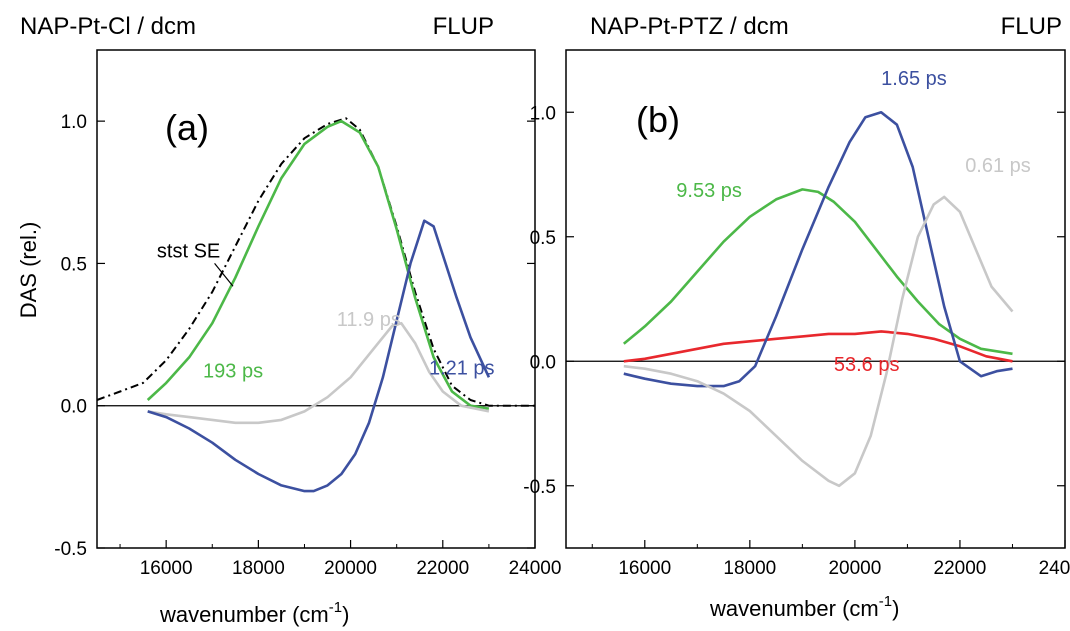 The image size is (1070, 631). I want to click on panel-b-series-9-53-ps, so click(817, 272).